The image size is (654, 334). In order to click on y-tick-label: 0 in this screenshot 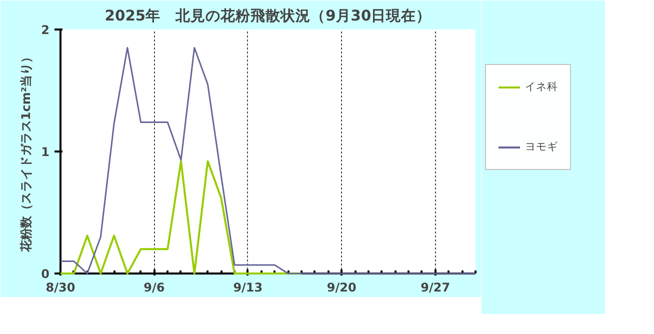, I will do `click(45, 274)`.